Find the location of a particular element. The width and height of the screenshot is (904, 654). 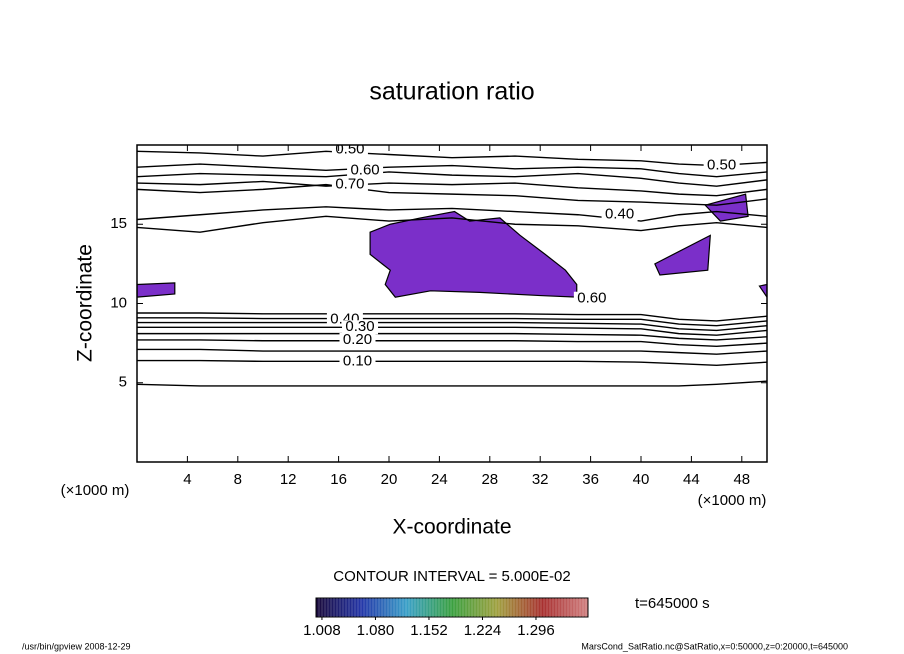

y-tick-label: 10 is located at coordinates (118, 302).